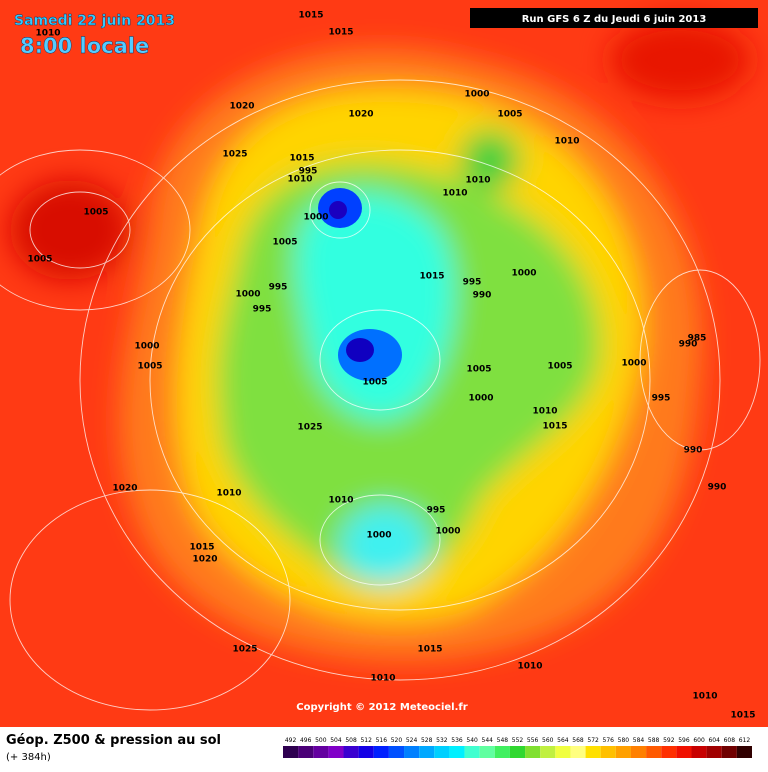 This screenshot has height=772, width=768. What do you see at coordinates (730, 740) in the screenshot?
I see `legend-label: 608` at bounding box center [730, 740].